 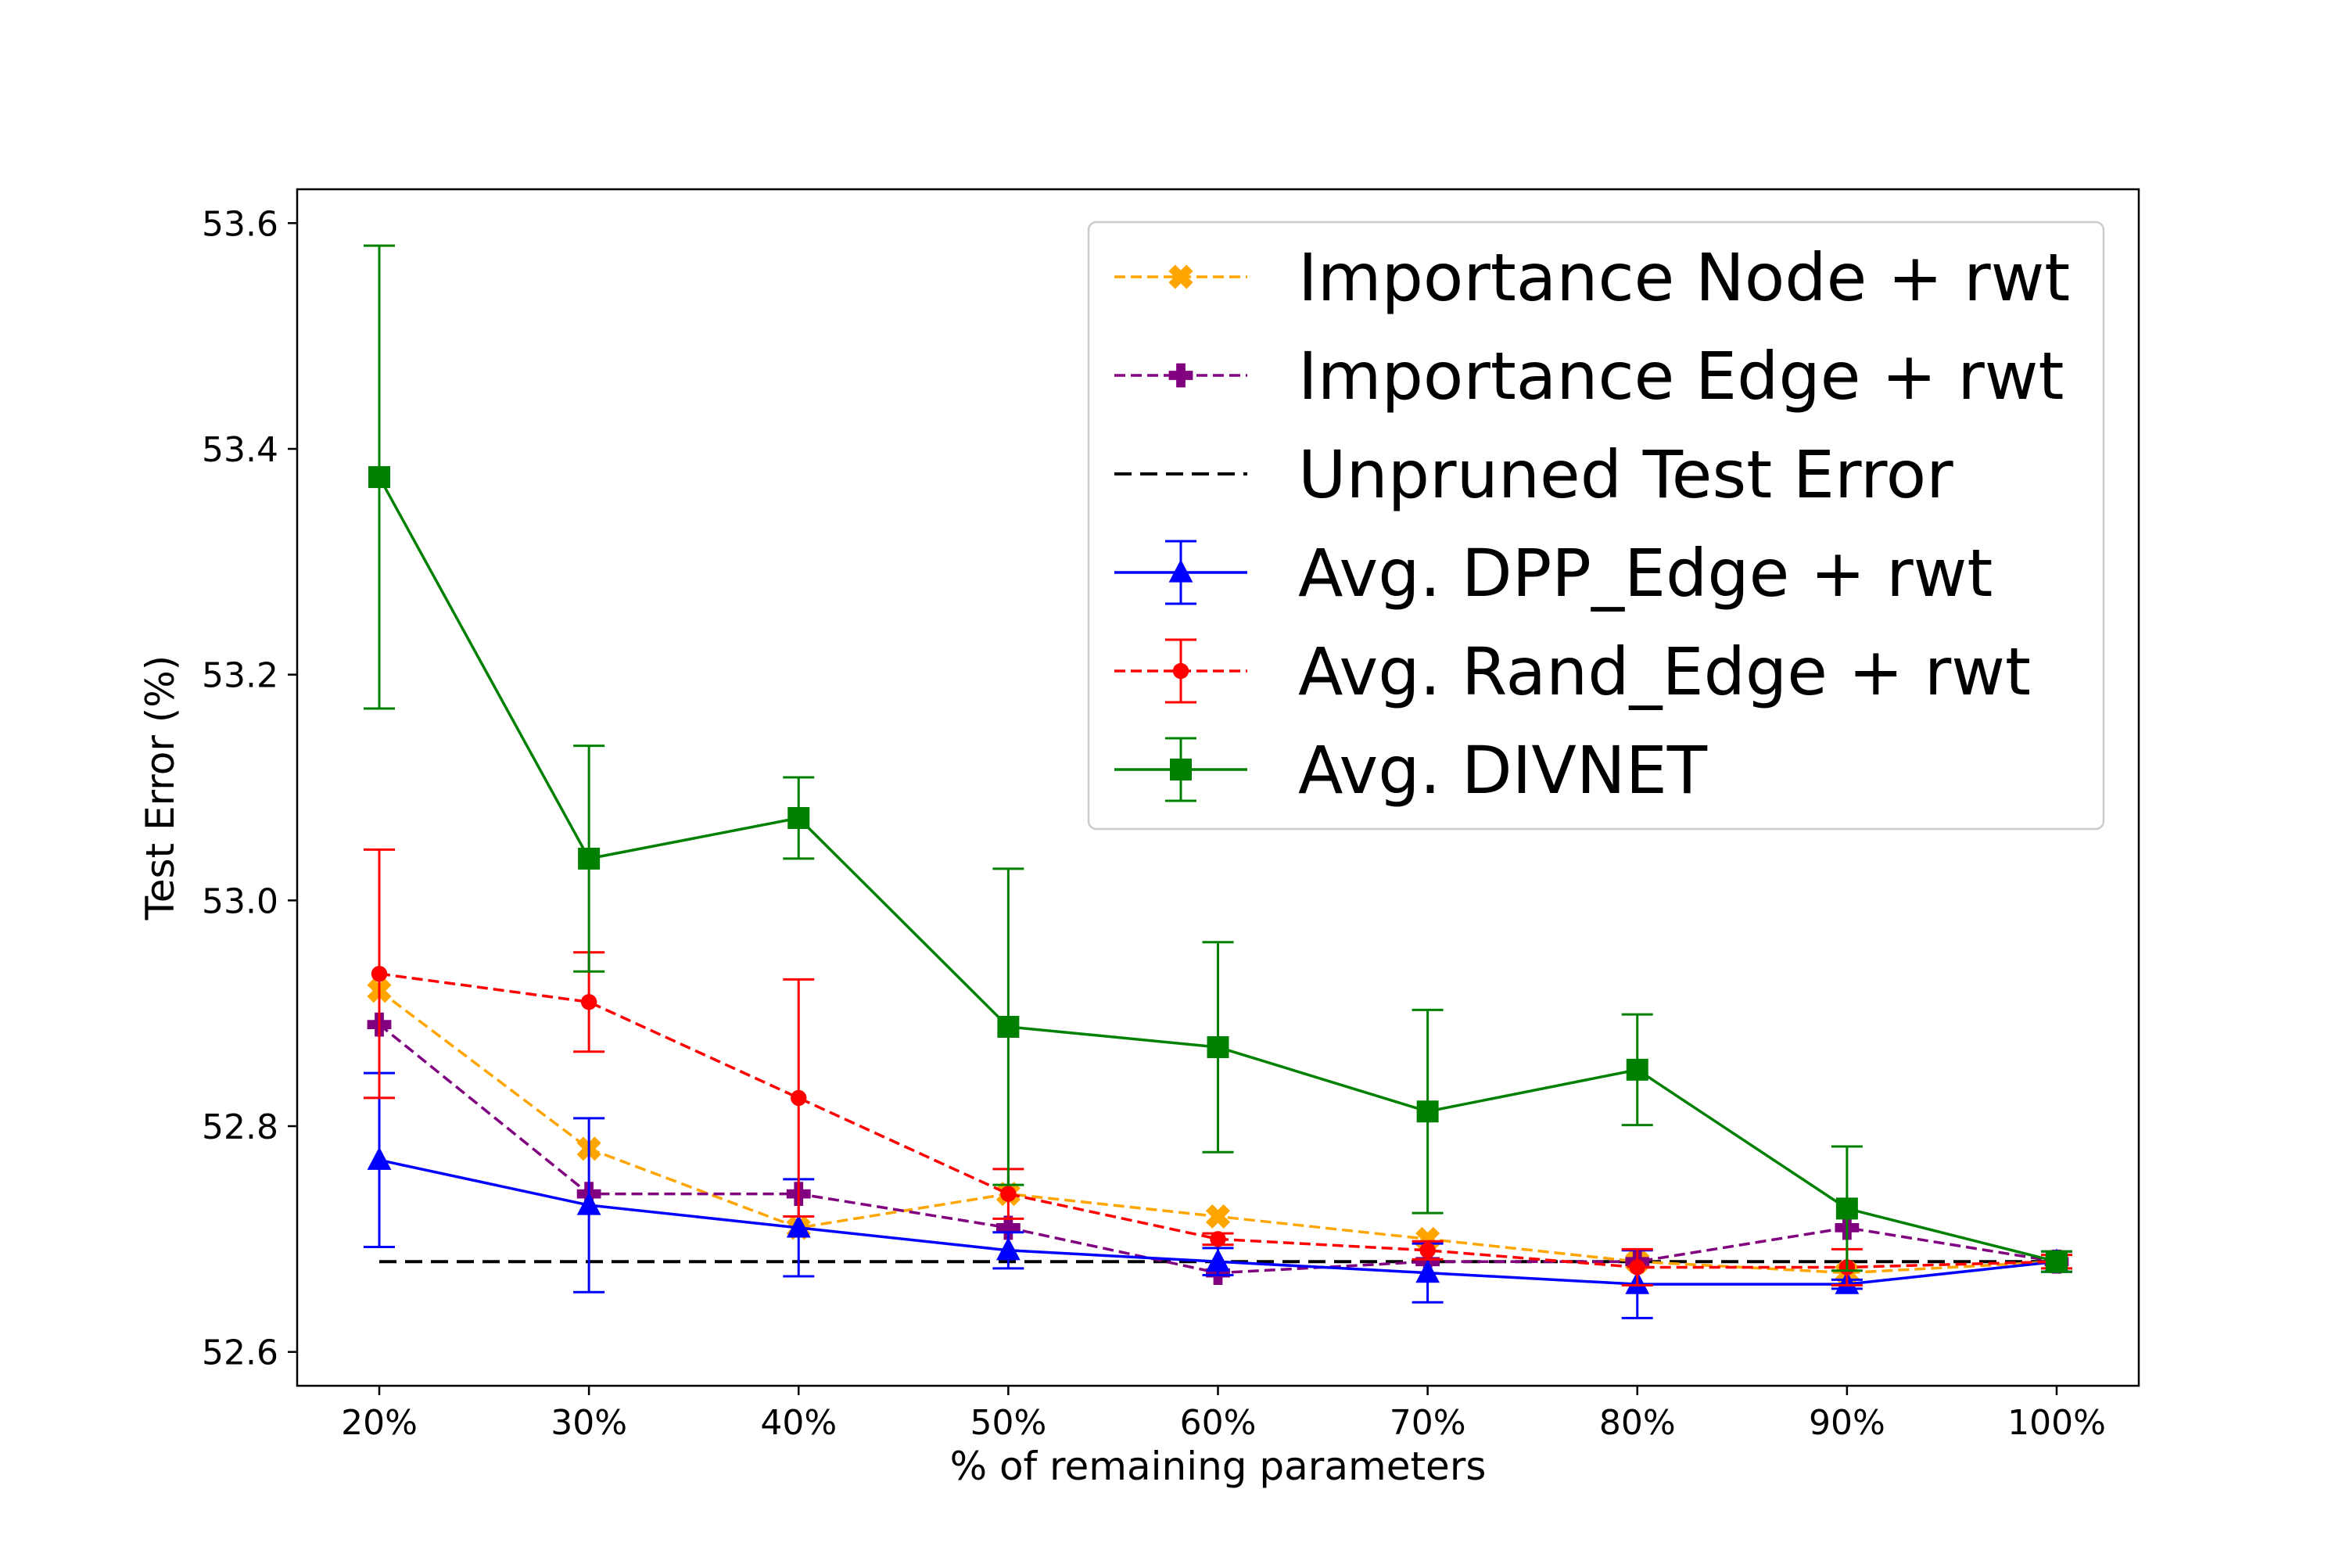 I want to click on x-tick-label: 20%, so click(x=379, y=1423).